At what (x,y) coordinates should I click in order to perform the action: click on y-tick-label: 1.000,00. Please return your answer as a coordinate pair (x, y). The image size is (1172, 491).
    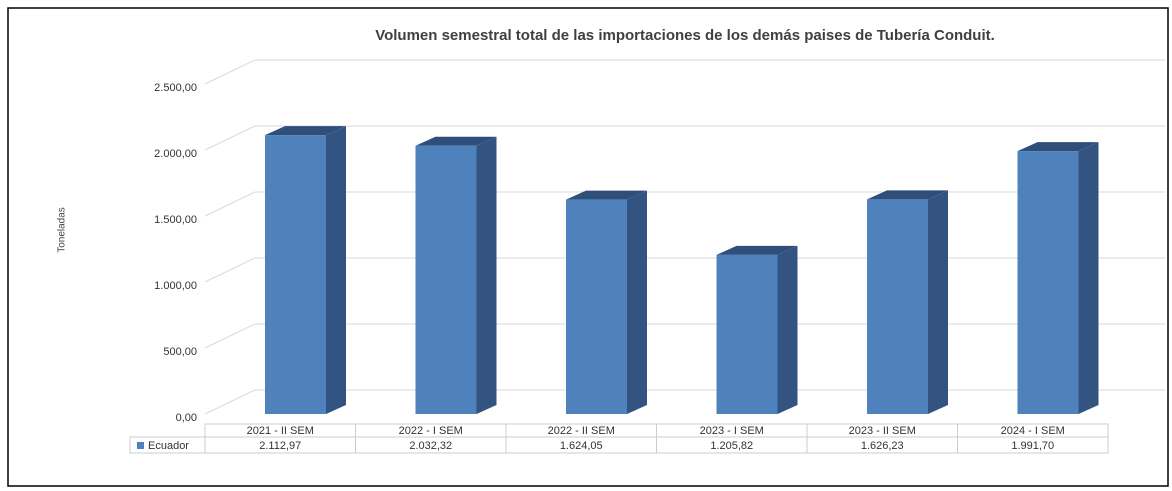
    Looking at the image, I should click on (175, 286).